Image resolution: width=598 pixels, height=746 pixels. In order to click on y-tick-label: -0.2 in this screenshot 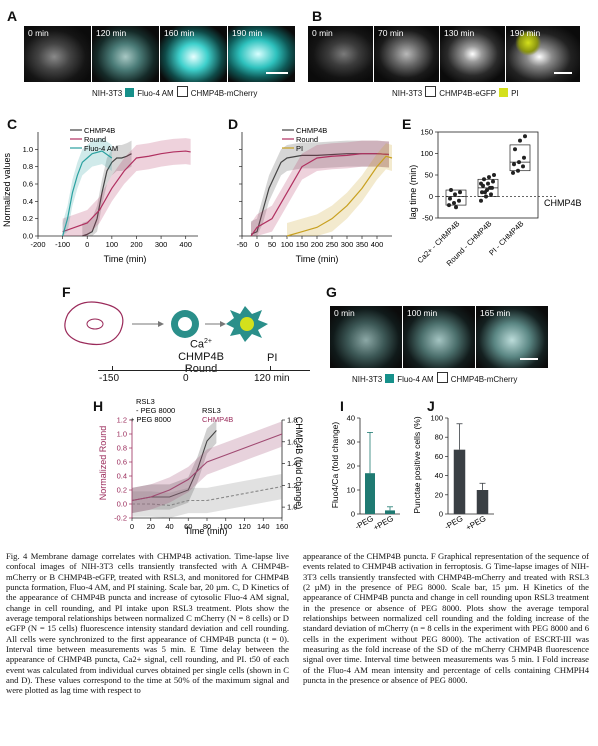, I will do `click(120, 518)`.